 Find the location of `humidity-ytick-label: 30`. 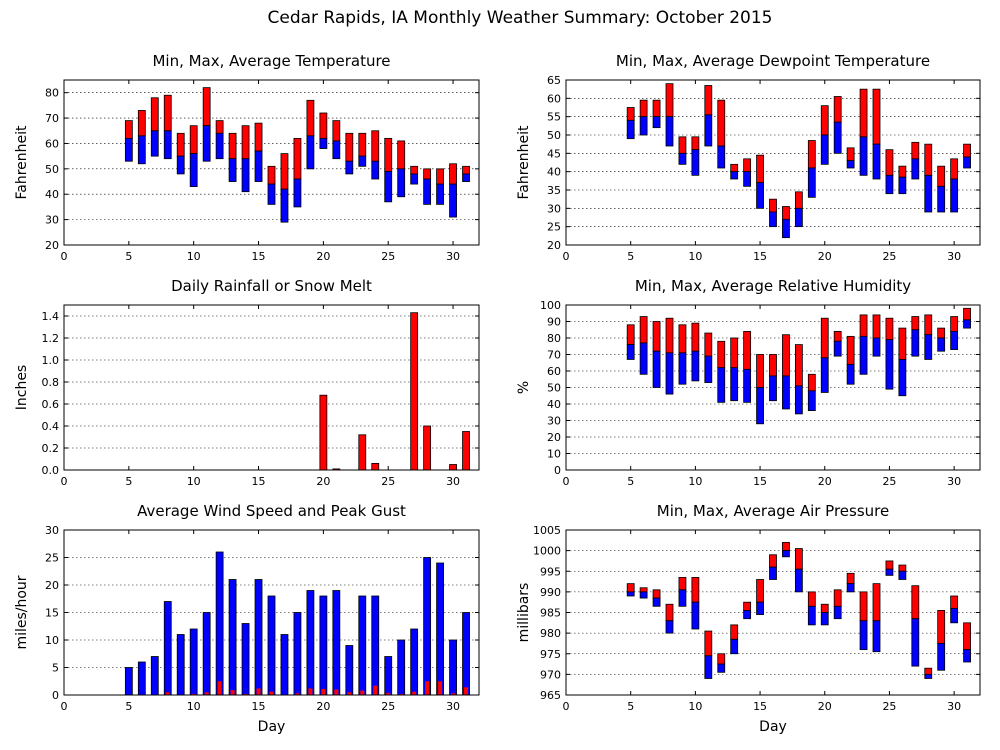

humidity-ytick-label: 30 is located at coordinates (554, 421).